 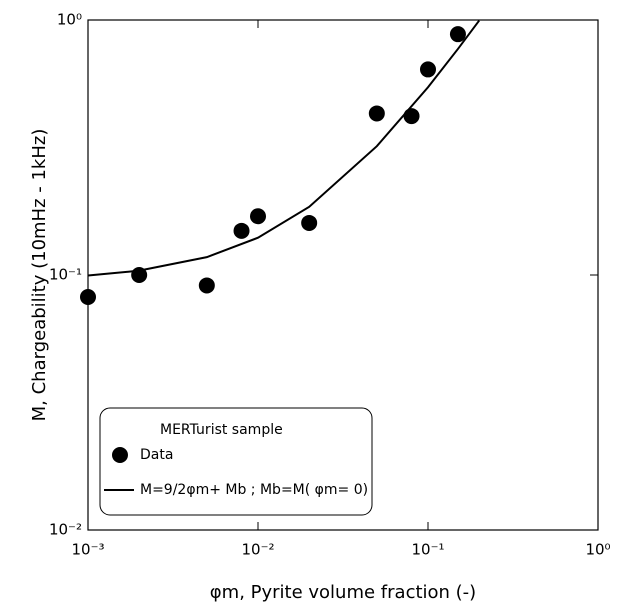 What do you see at coordinates (427, 550) in the screenshot?
I see `x-tick-label: 10⁻¹` at bounding box center [427, 550].